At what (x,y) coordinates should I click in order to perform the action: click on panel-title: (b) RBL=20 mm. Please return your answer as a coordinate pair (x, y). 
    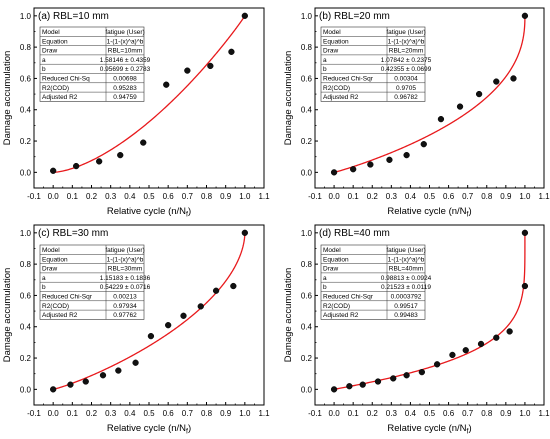
    Looking at the image, I should click on (354, 16).